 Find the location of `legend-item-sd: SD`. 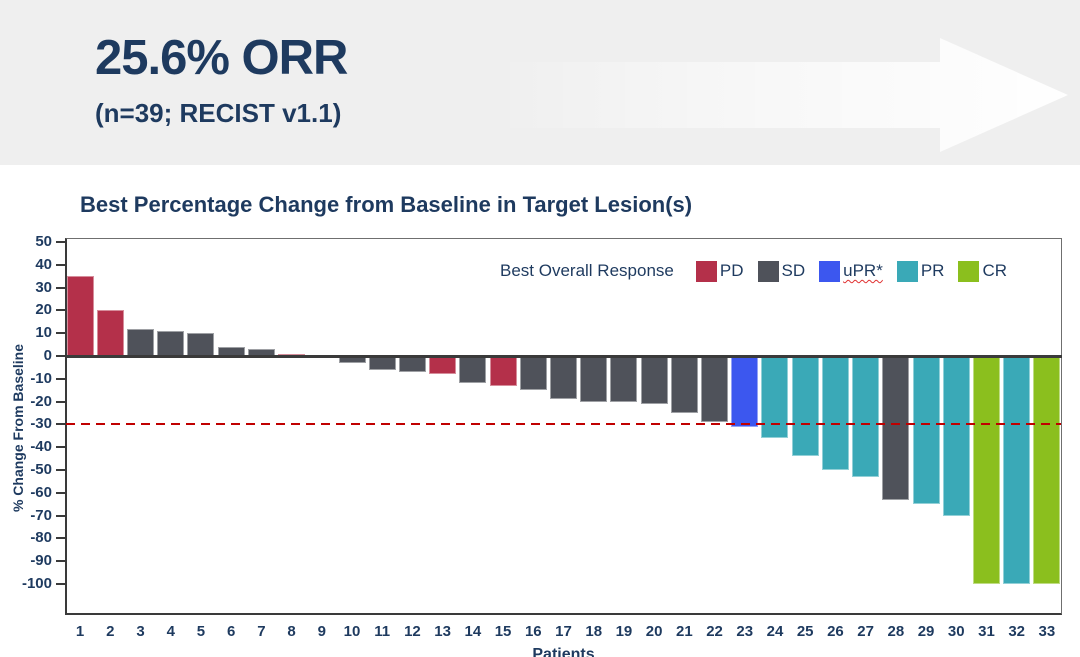

legend-item-sd: SD is located at coordinates (781, 271).